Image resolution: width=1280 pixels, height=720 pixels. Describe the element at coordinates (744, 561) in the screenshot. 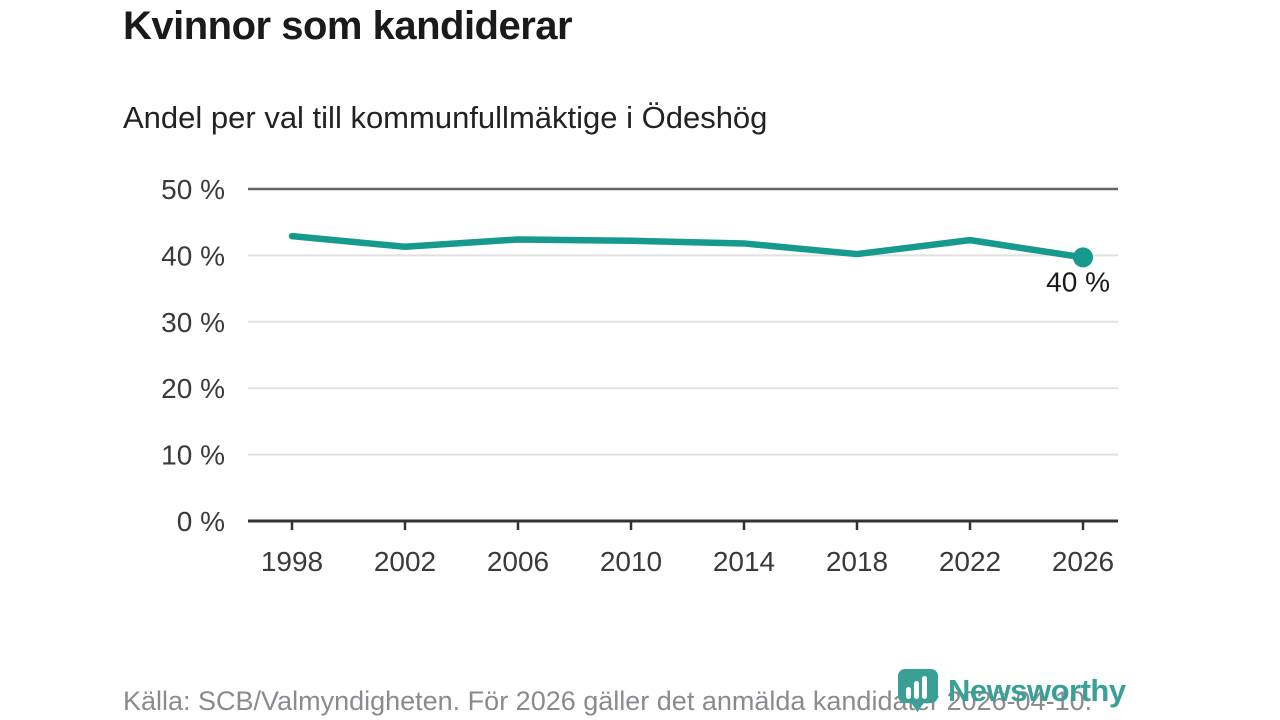

I see `x-axis-tick-label: 2014` at that location.